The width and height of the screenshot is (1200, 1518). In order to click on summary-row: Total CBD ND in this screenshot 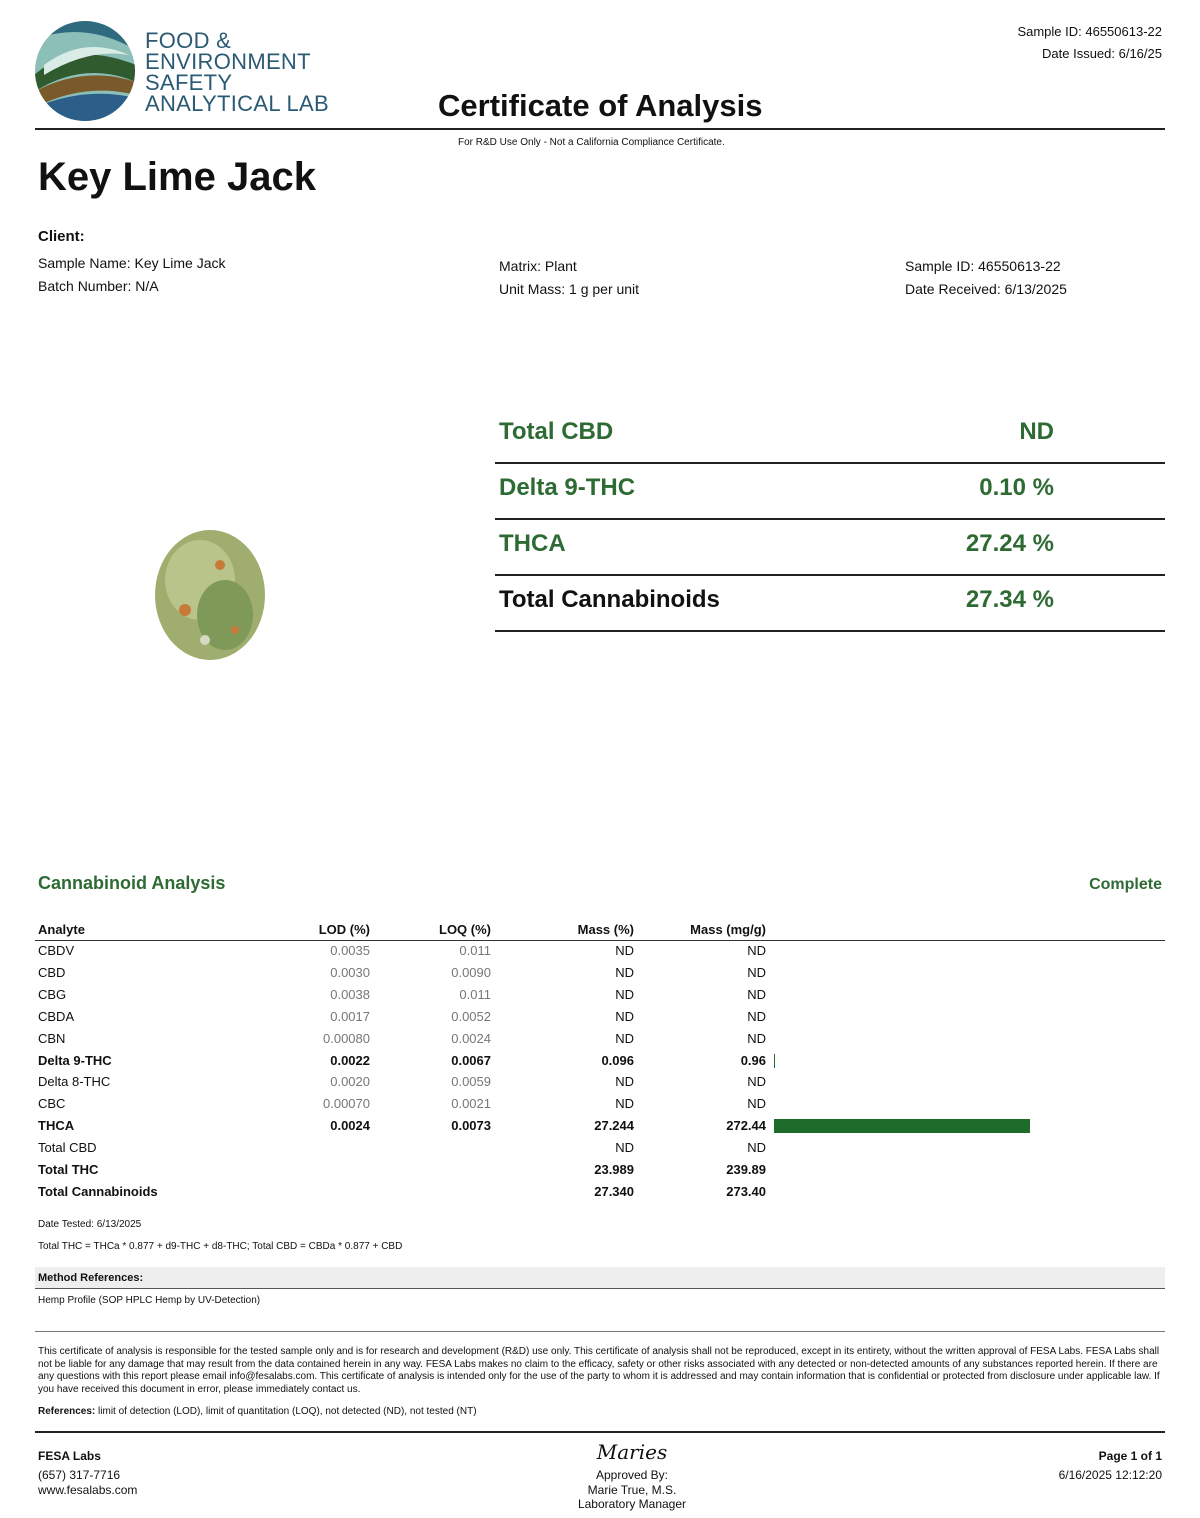, I will do `click(830, 435)`.